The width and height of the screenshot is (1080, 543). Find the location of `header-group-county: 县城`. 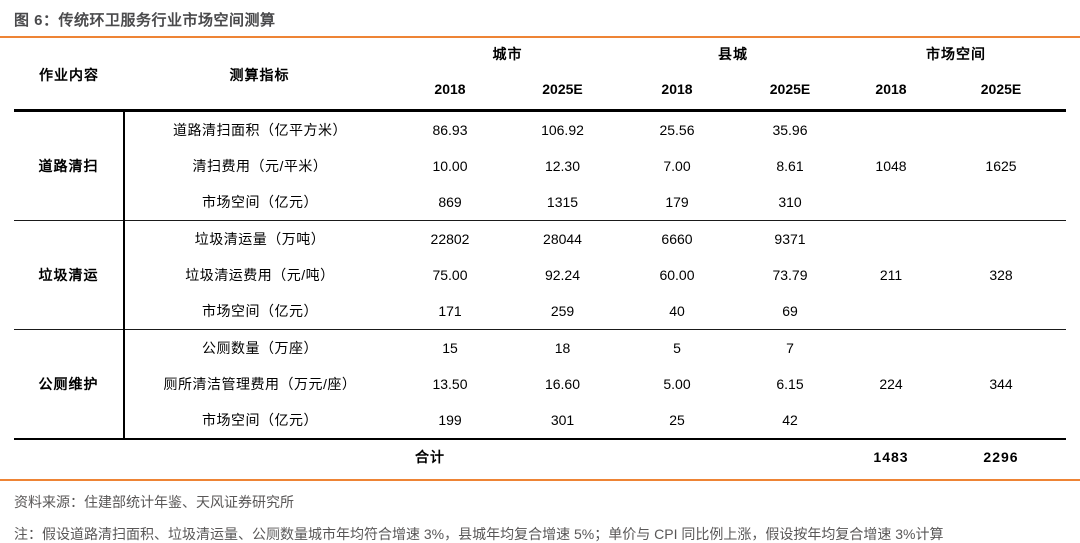

header-group-county: 县城 is located at coordinates (733, 54).